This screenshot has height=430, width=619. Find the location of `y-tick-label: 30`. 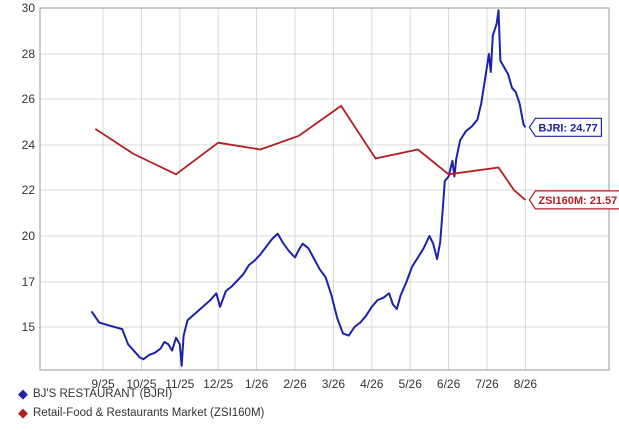

y-tick-label: 30 is located at coordinates (29, 8).